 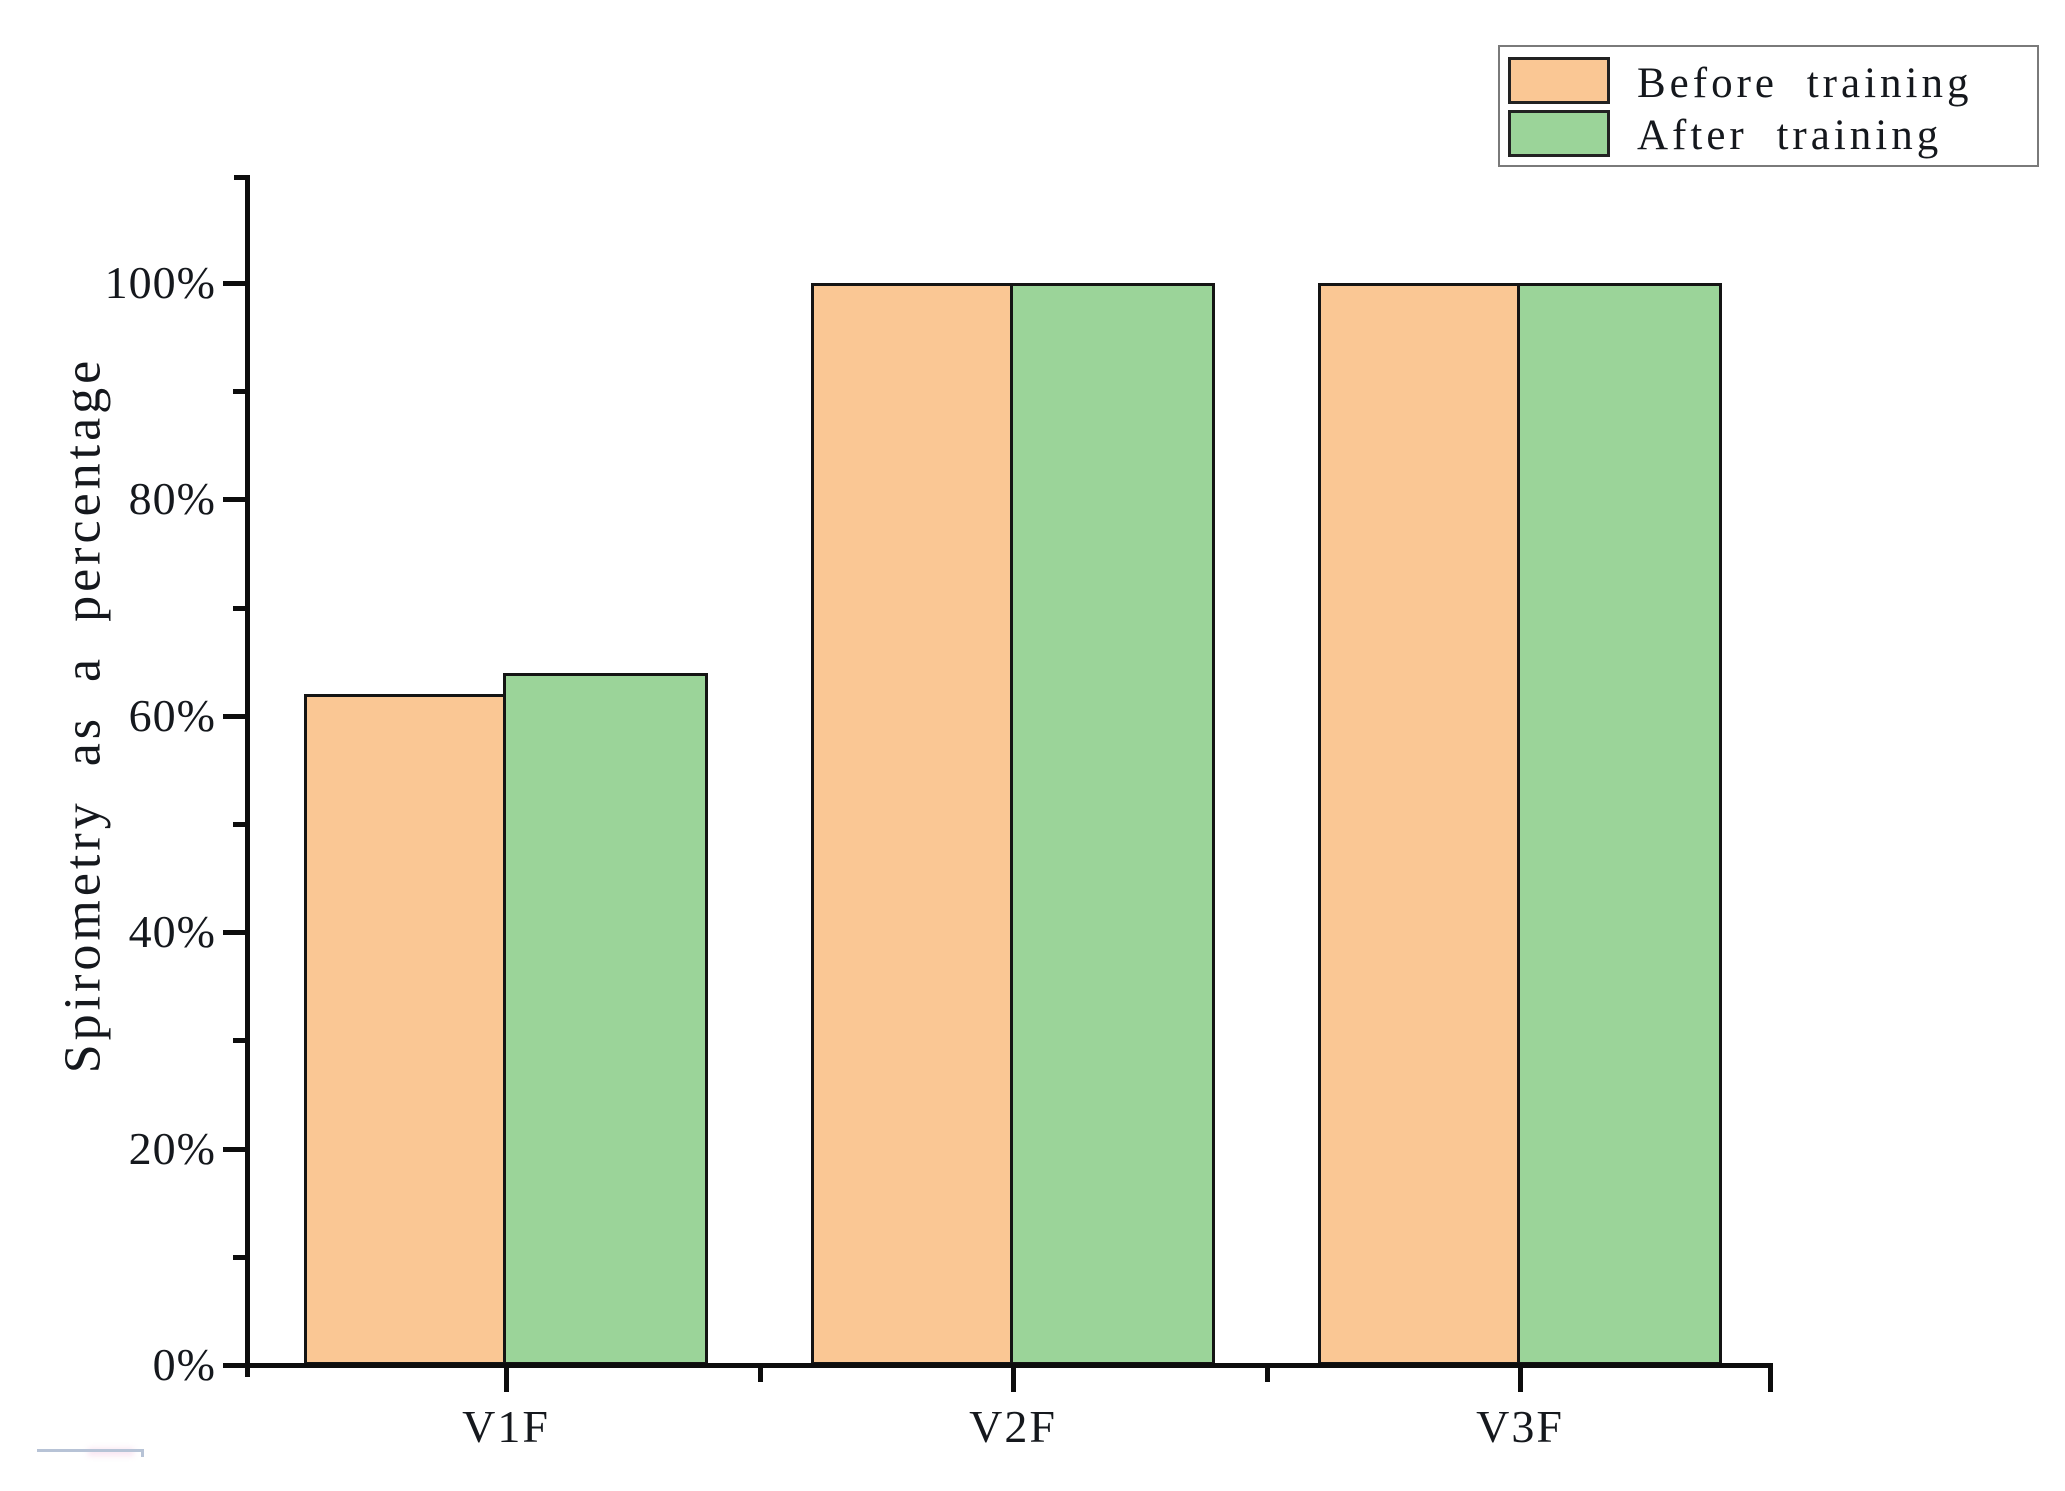 I want to click on bar-v1f-after-training, so click(x=605, y=1018).